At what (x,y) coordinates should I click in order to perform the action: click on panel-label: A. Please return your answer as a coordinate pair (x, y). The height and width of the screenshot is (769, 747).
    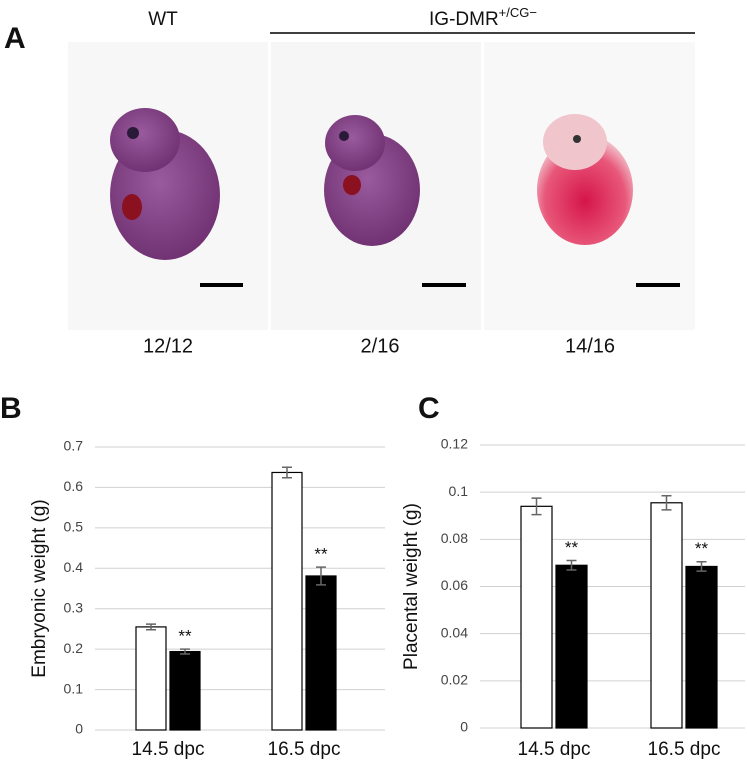
    Looking at the image, I should click on (15, 38).